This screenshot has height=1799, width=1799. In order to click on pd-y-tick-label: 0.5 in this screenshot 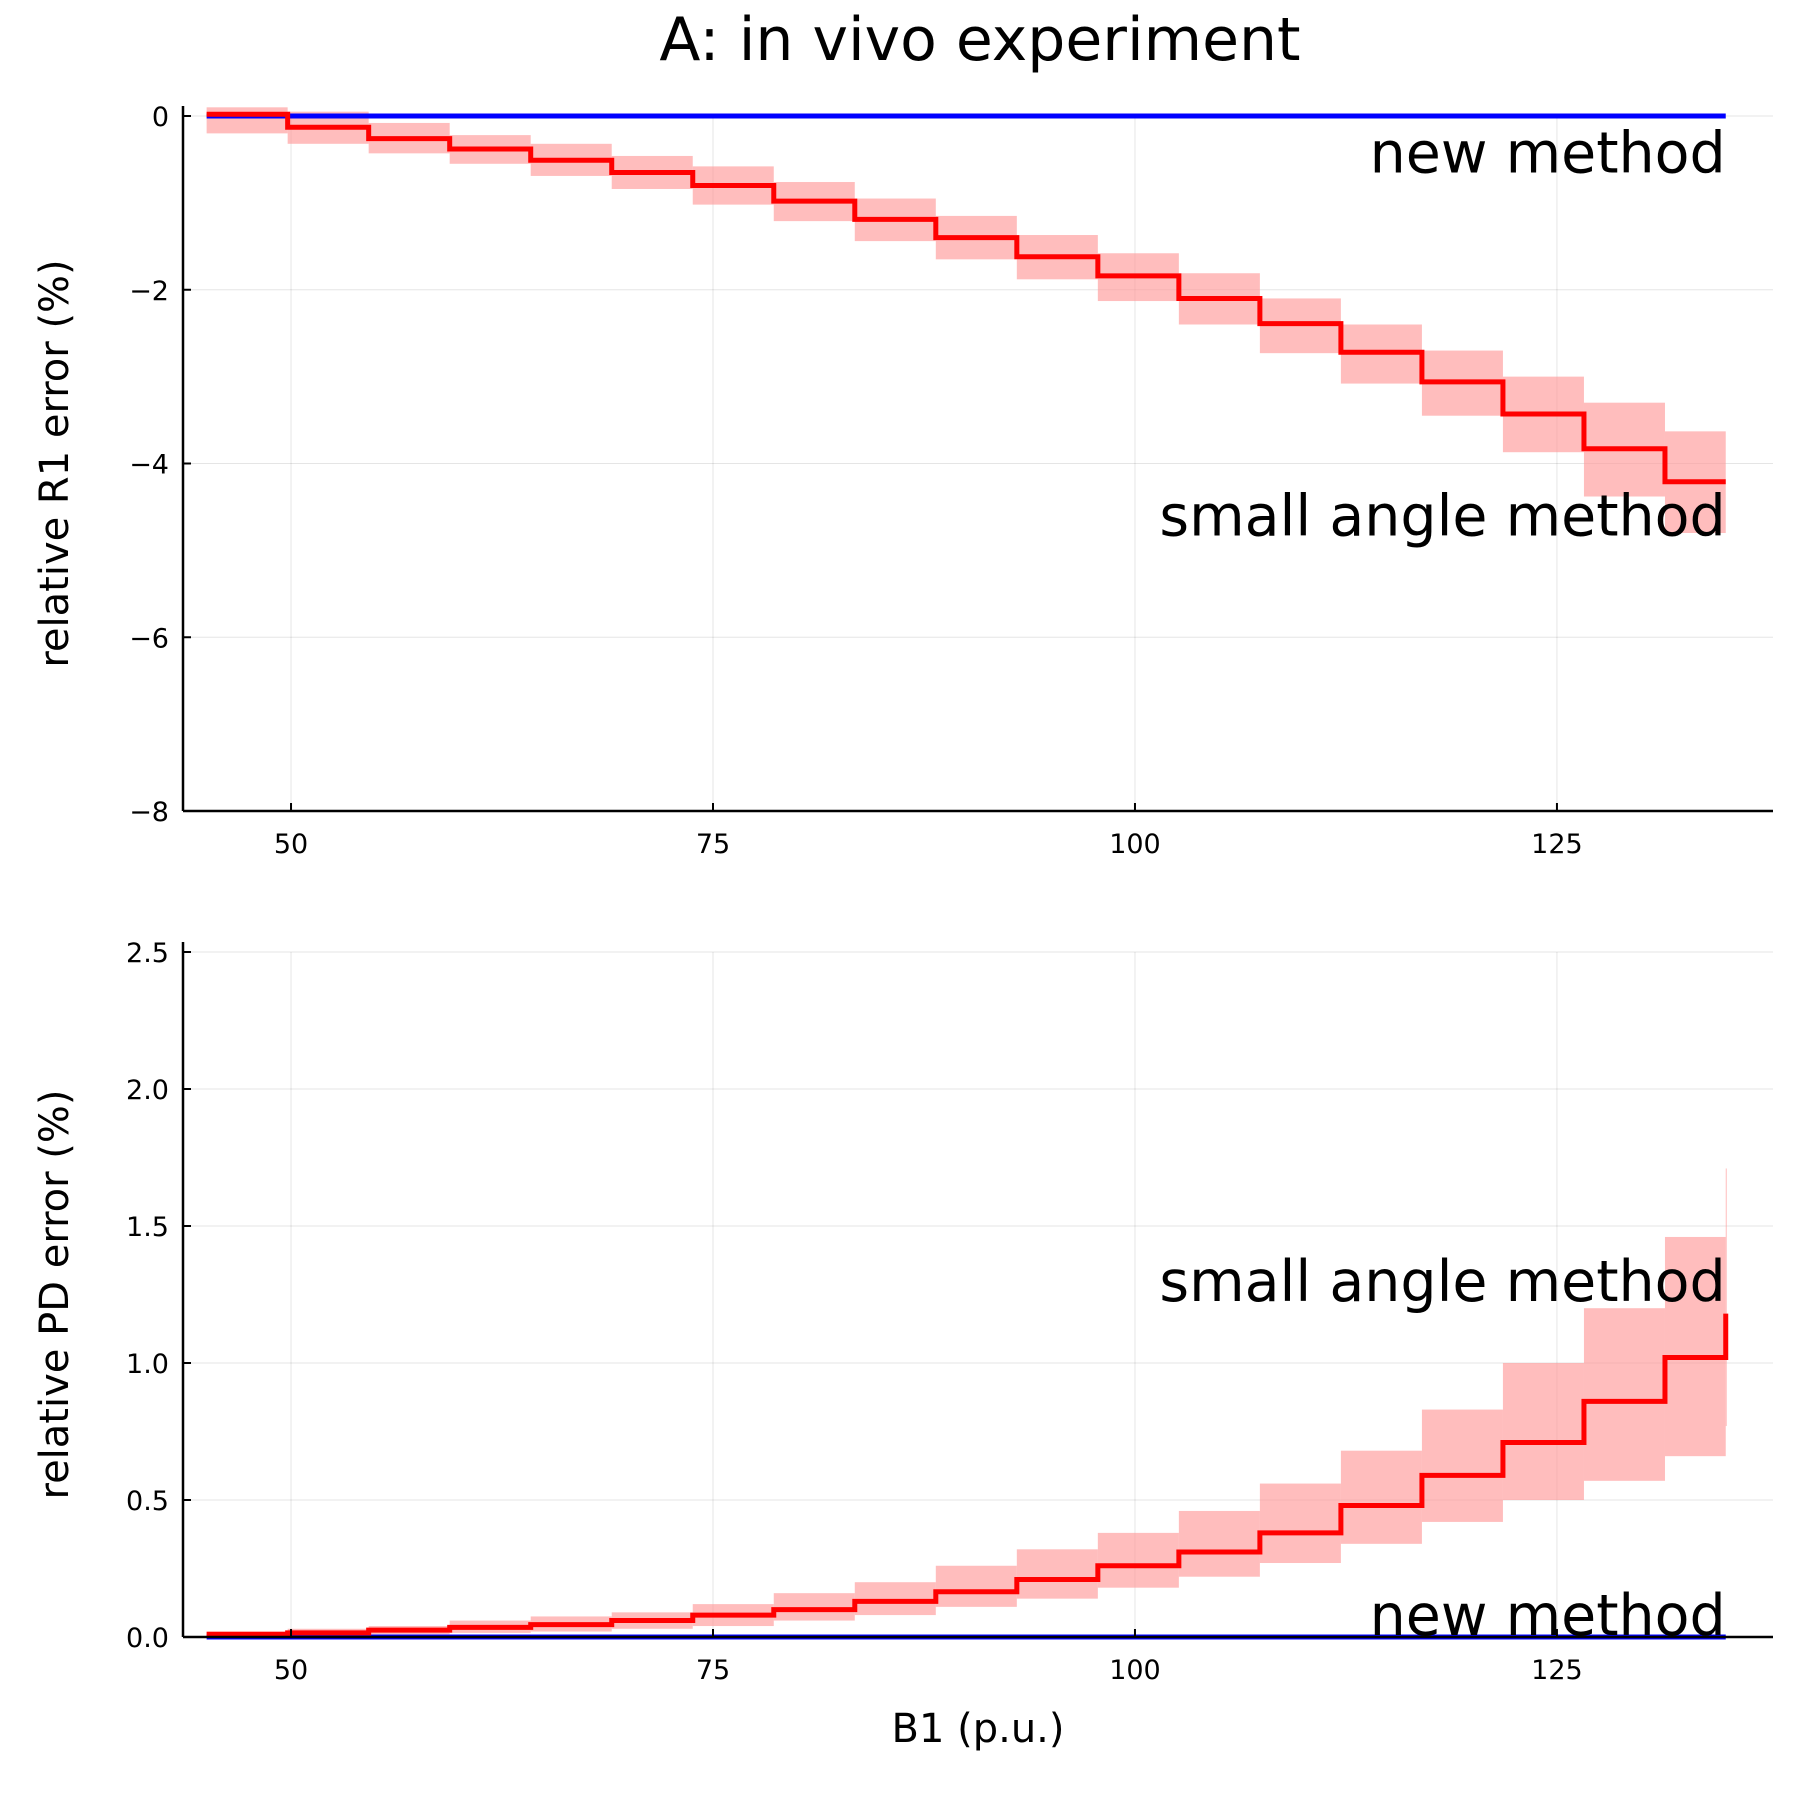, I will do `click(147, 1501)`.